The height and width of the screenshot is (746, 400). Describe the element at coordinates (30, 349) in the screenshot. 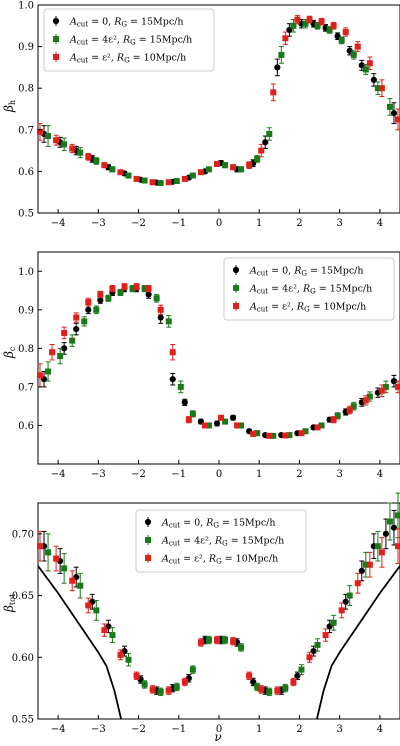

I see `y-ticks: 0.6 0.7 0.8 0.9 1.0` at that location.